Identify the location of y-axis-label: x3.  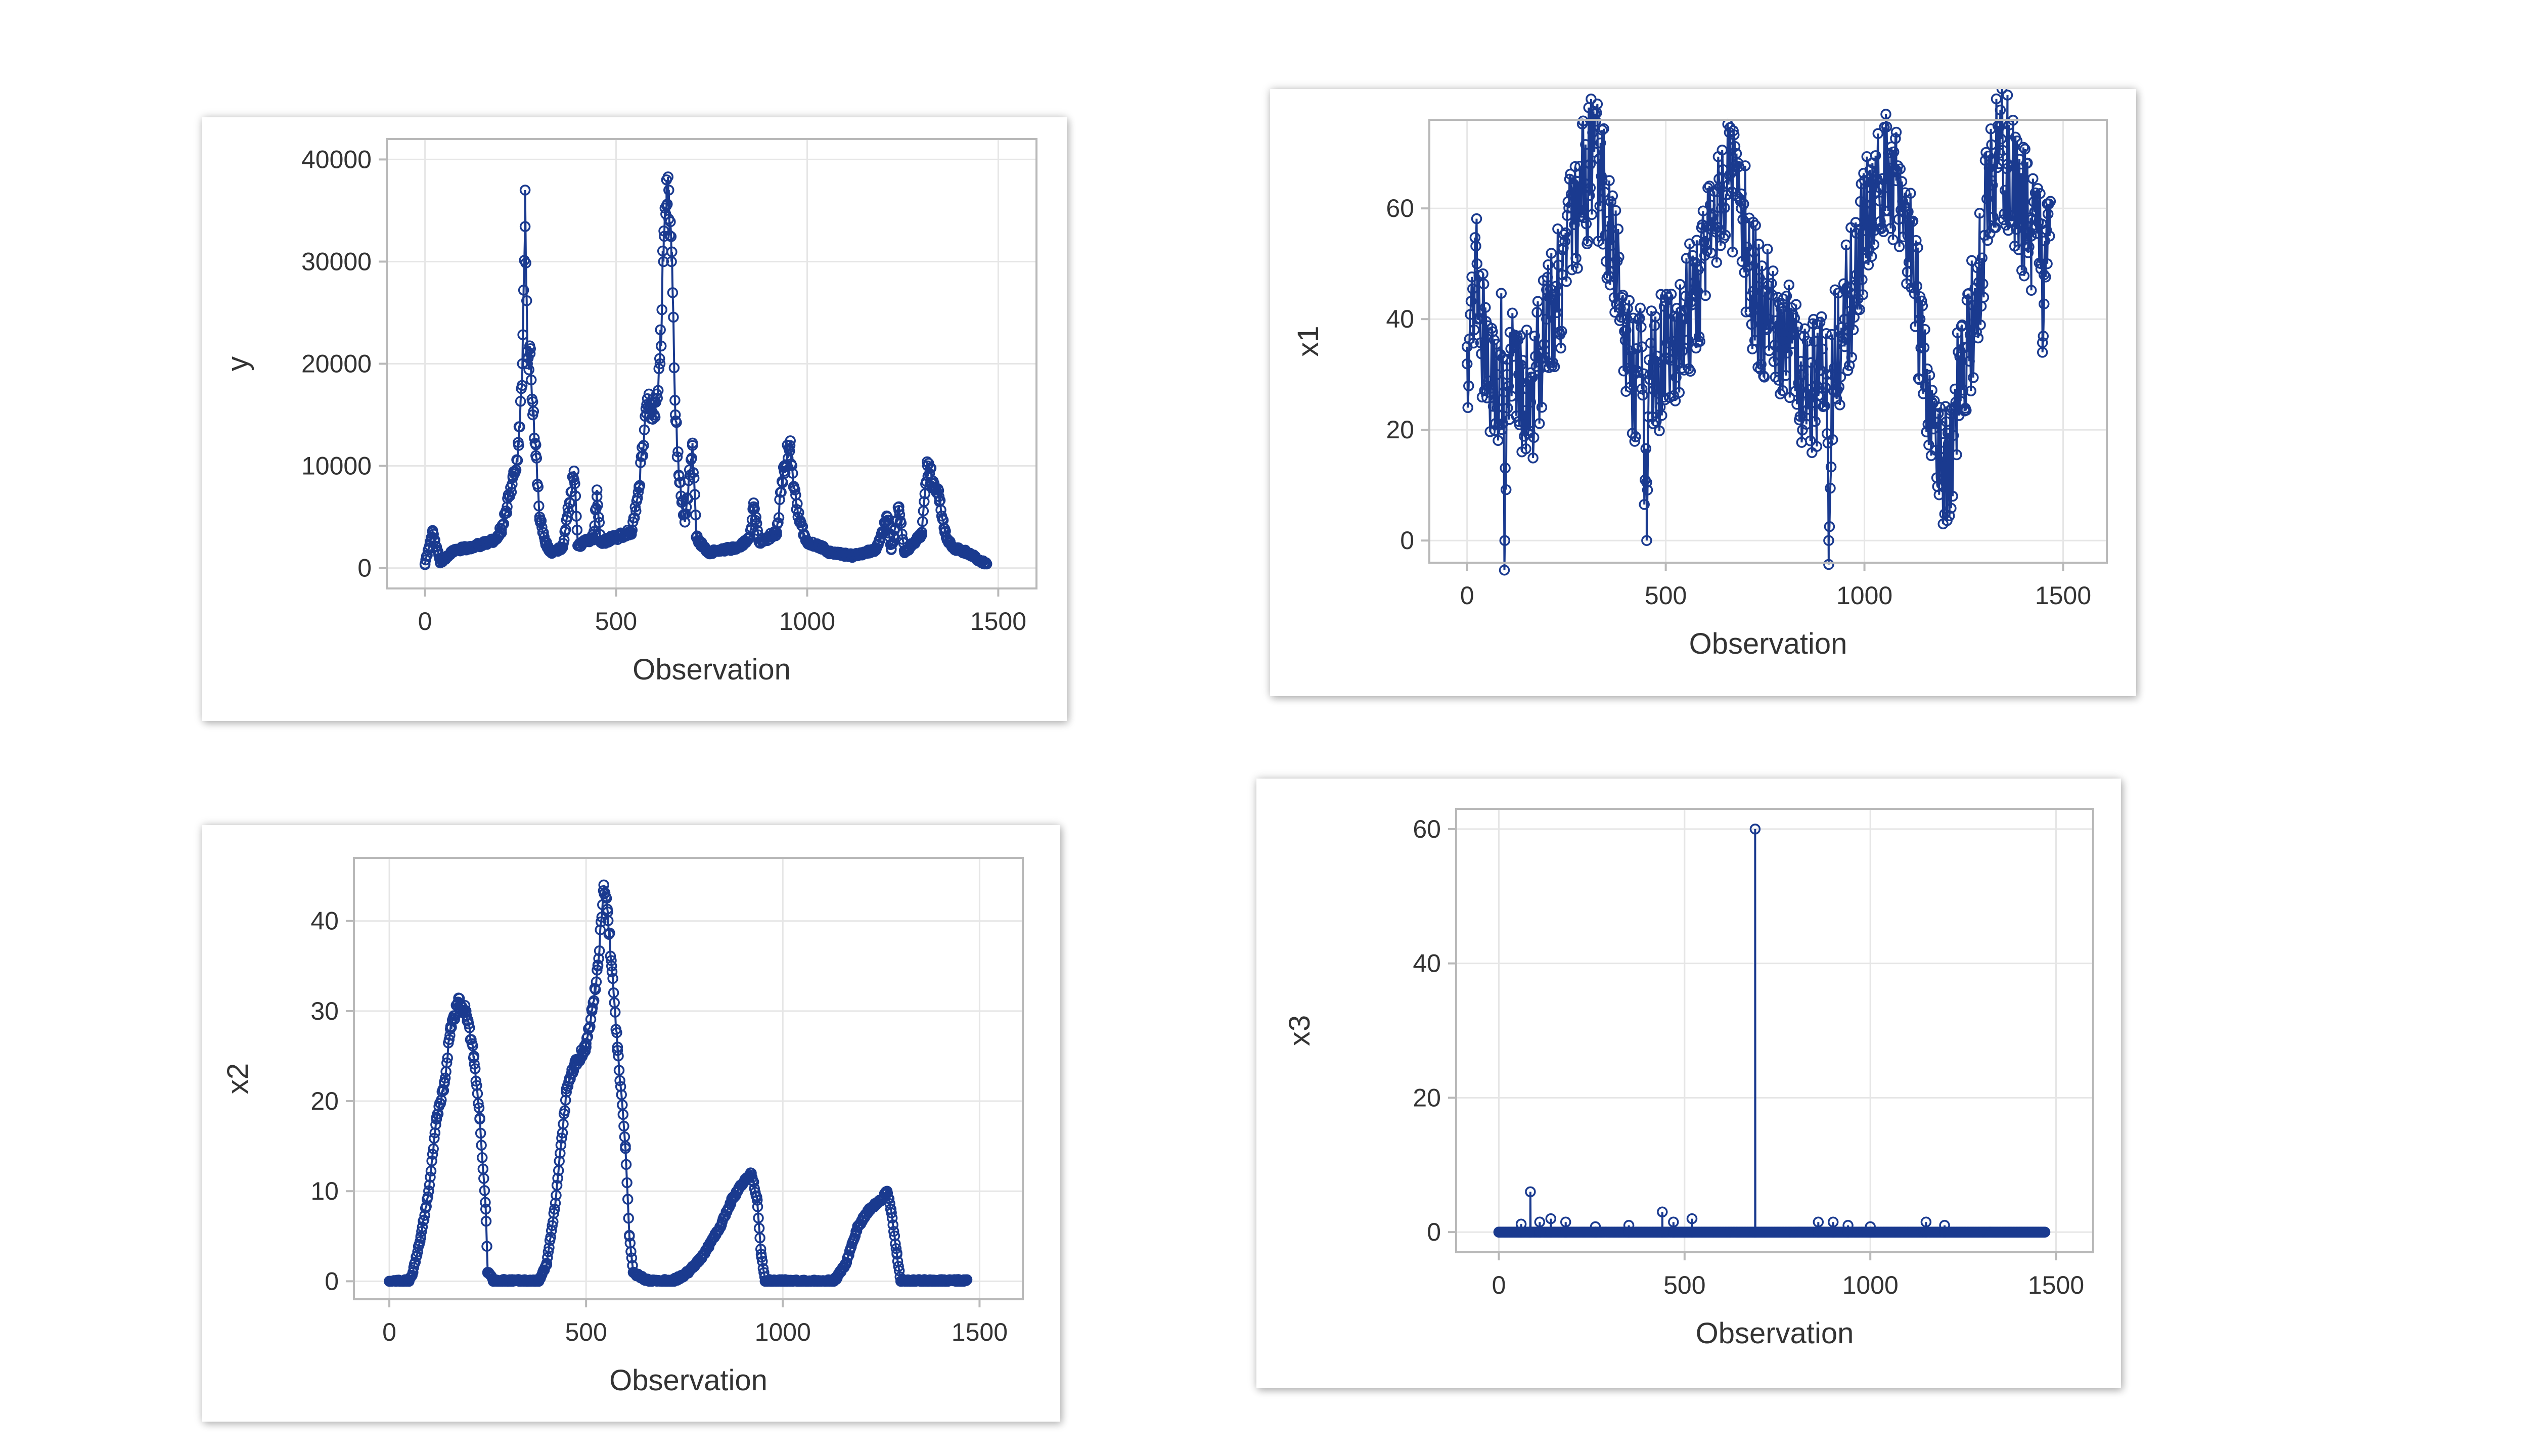
(1300, 1030).